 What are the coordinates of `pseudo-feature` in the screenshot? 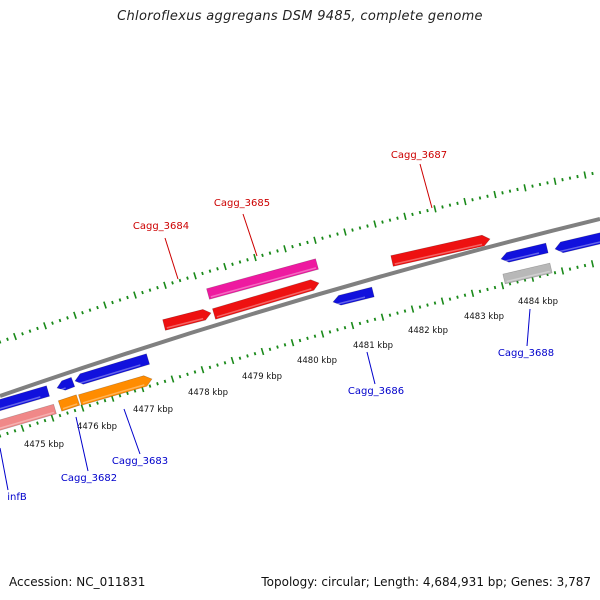 It's located at (28, 417).